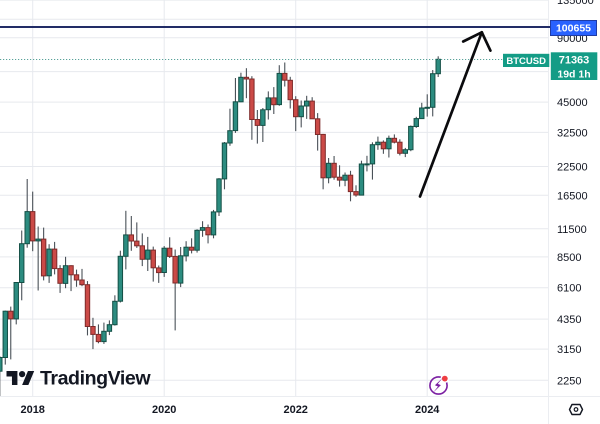 This screenshot has width=600, height=424. What do you see at coordinates (572, 168) in the screenshot?
I see `svg-text: 22500` at bounding box center [572, 168].